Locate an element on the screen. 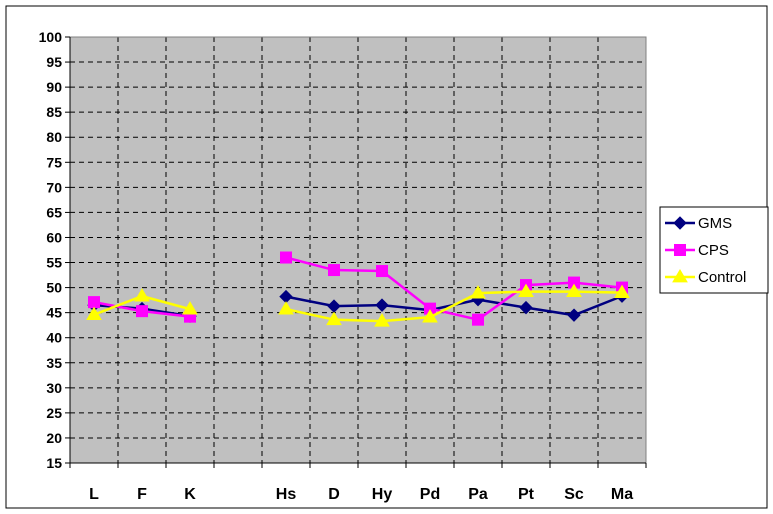  y-tick-label: 95 is located at coordinates (54, 62).